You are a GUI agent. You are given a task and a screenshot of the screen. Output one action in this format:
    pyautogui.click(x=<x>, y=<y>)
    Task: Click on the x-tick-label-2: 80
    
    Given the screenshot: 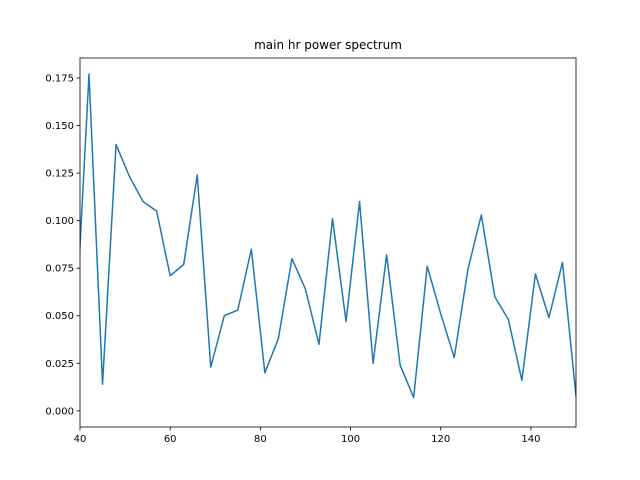 What is the action you would take?
    pyautogui.click(x=260, y=439)
    